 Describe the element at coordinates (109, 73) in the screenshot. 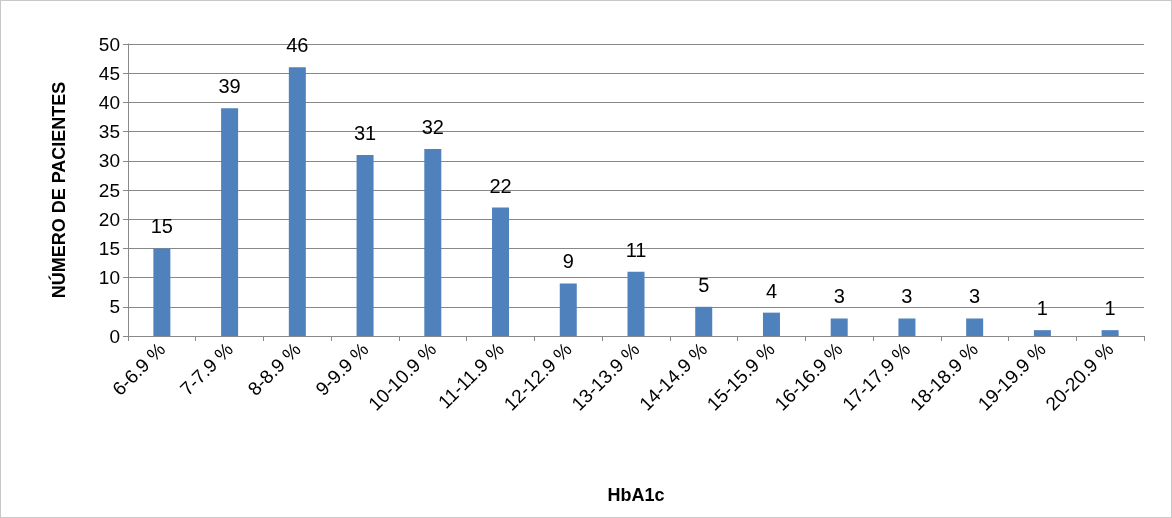

I see `y-tick-label: 45` at that location.